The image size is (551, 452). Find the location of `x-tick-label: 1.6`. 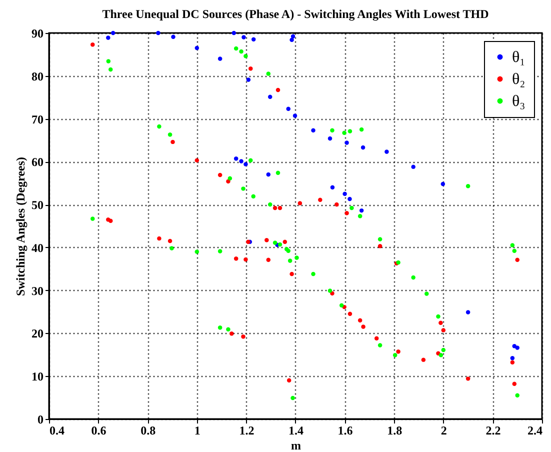

x-tick-label: 1.6 is located at coordinates (345, 431).